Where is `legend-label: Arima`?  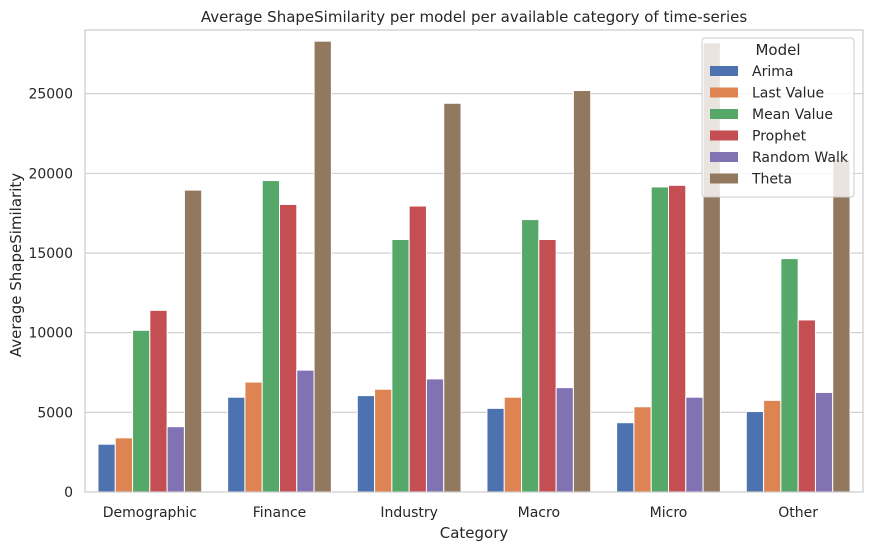
legend-label: Arima is located at coordinates (772, 72).